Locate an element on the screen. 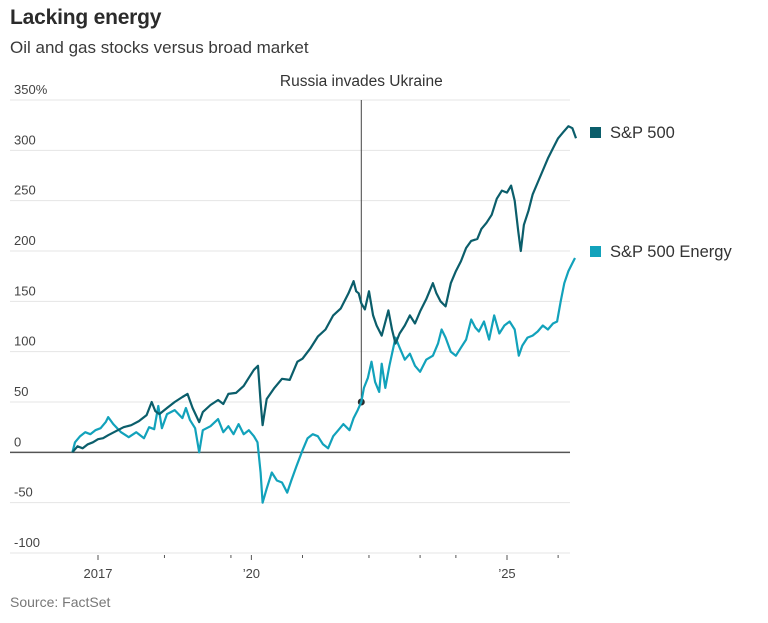 This screenshot has width=768, height=623. y-tick-label: 100 is located at coordinates (25, 341).